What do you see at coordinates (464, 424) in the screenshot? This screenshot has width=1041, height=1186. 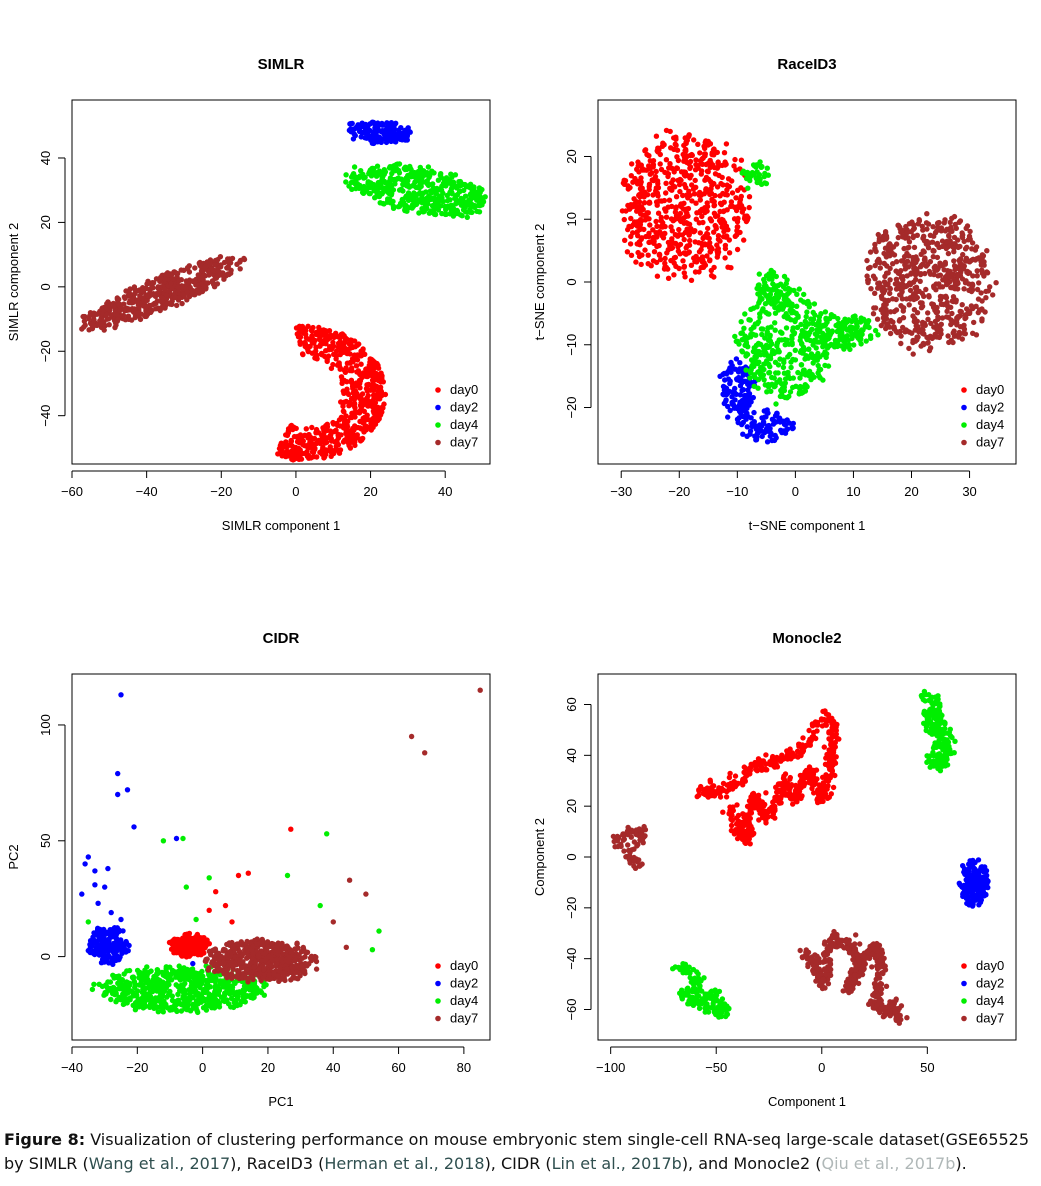 I see `legend-label: day4` at bounding box center [464, 424].